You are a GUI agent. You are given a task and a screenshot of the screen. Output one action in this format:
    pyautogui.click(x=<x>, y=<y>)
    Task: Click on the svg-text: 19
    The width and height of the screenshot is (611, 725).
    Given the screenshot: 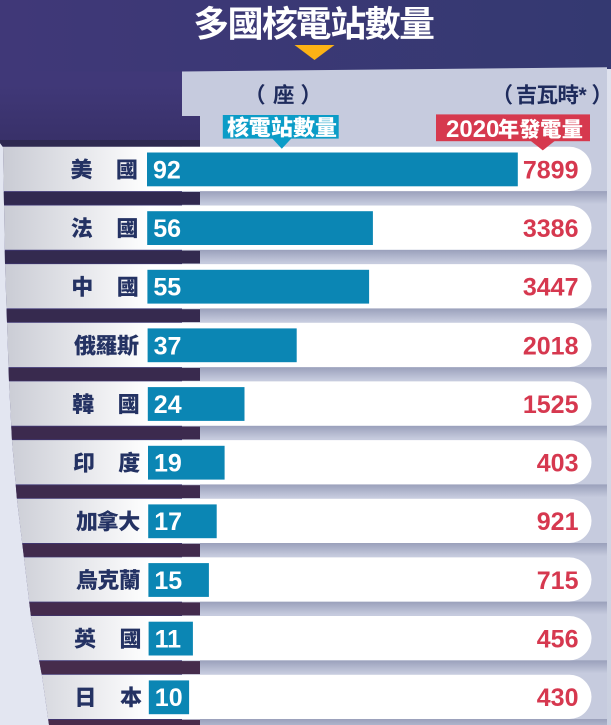 What is the action you would take?
    pyautogui.click(x=168, y=464)
    